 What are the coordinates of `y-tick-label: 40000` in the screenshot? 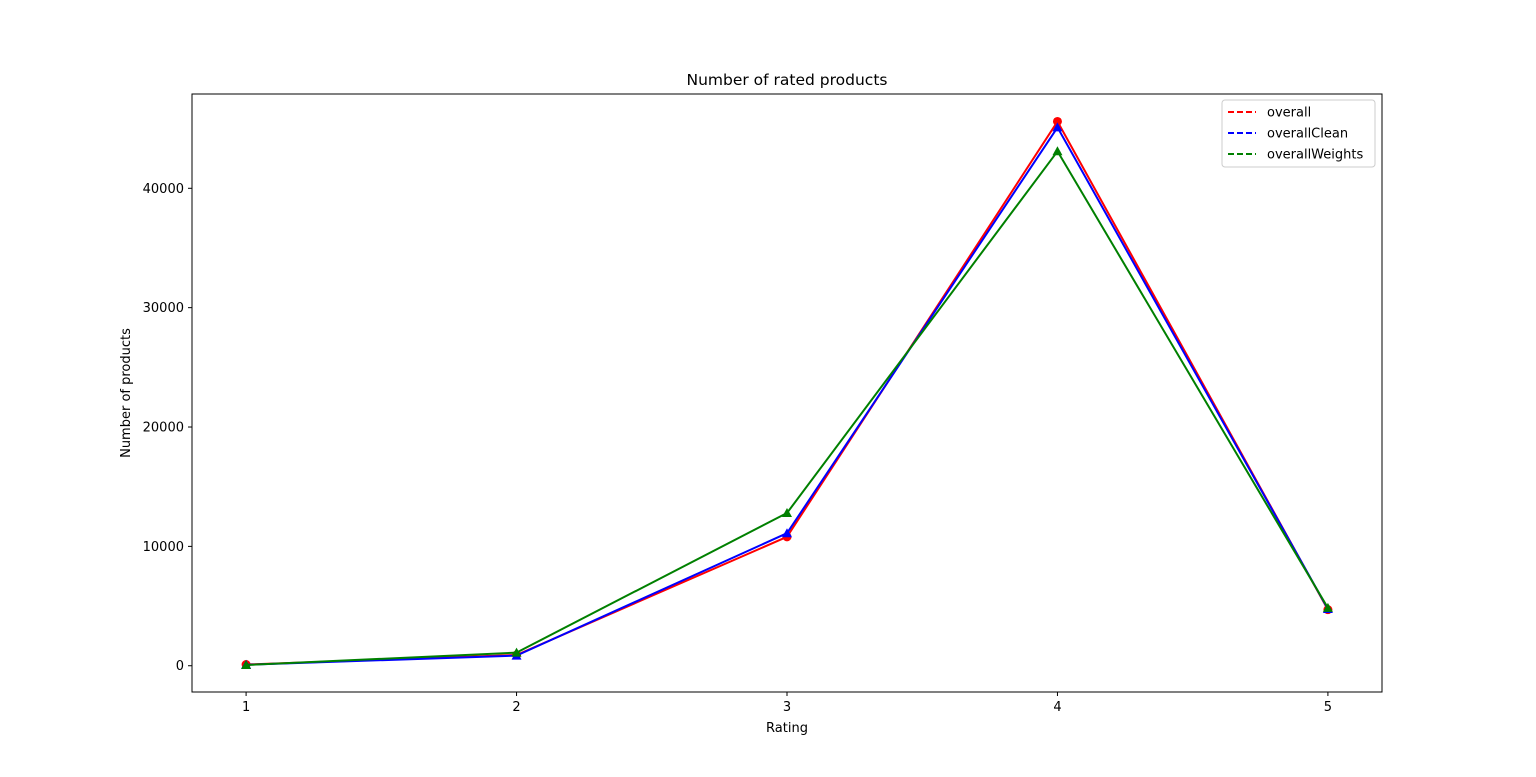 It's located at (163, 189).